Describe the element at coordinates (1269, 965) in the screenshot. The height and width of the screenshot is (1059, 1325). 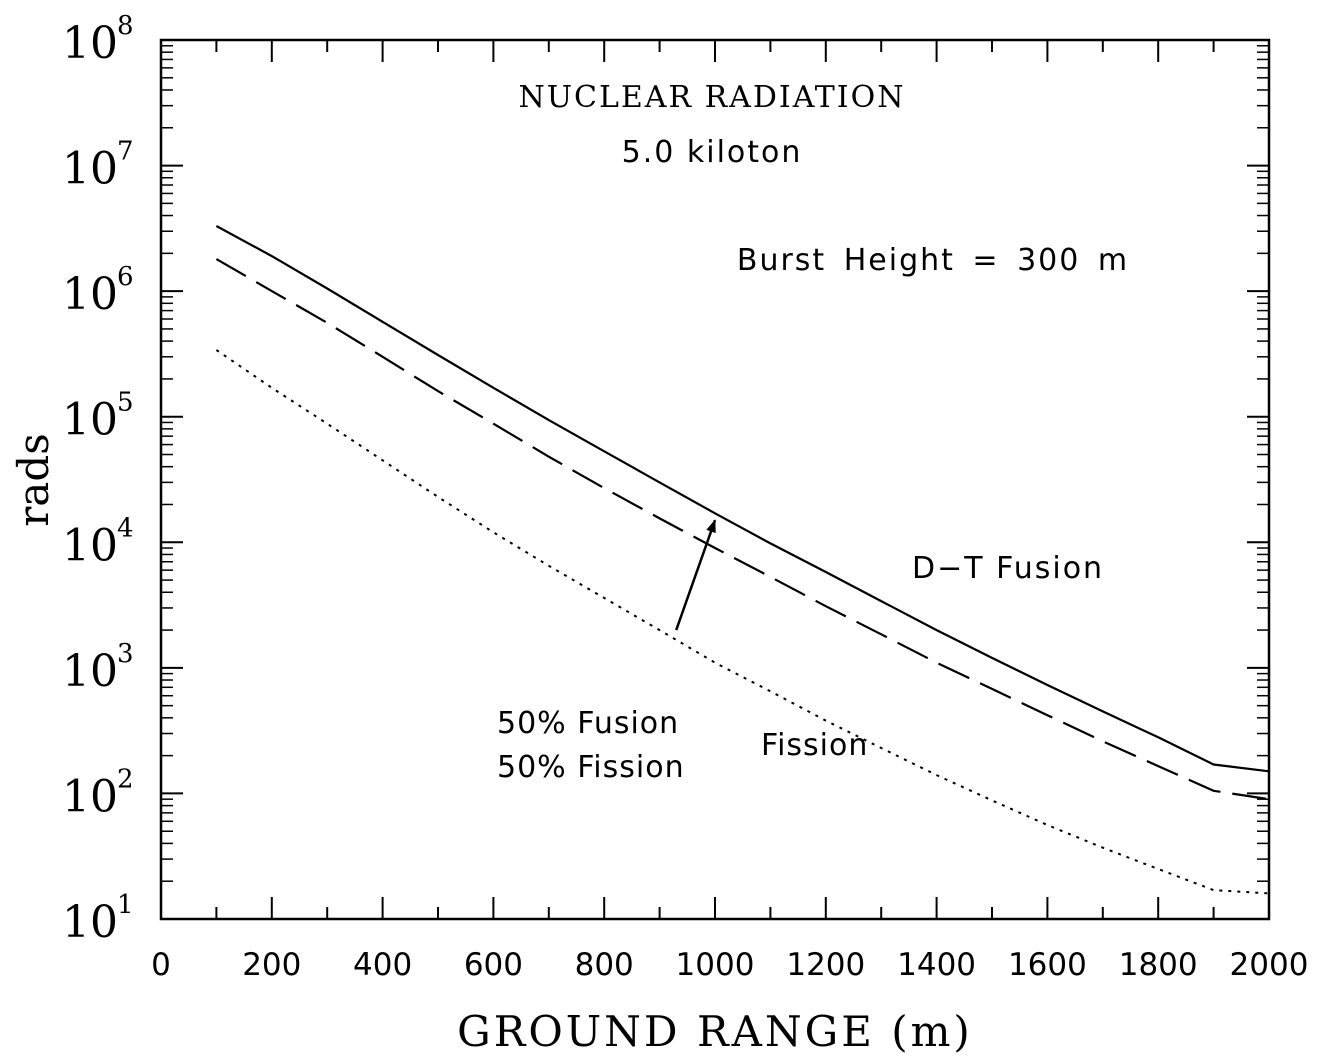
I see `x-tick-label: 2000` at that location.